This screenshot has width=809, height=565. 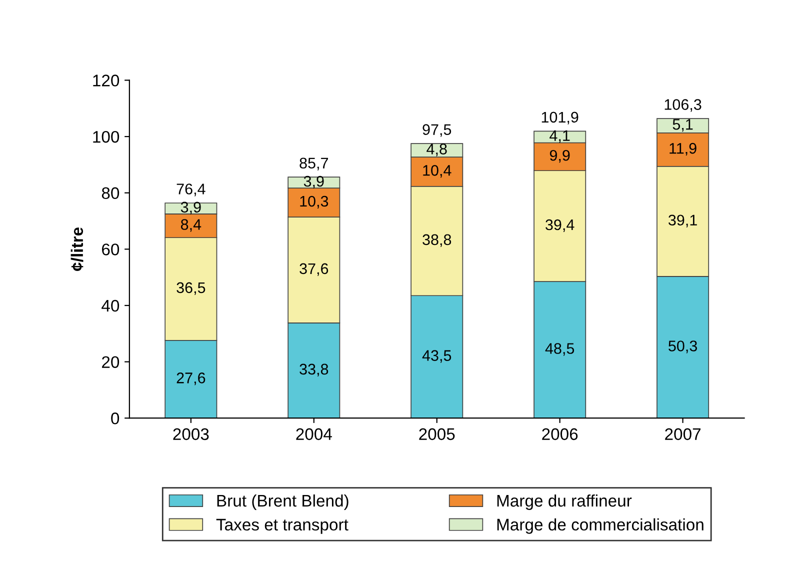 What do you see at coordinates (314, 370) in the screenshot?
I see `data-label: 33,8` at bounding box center [314, 370].